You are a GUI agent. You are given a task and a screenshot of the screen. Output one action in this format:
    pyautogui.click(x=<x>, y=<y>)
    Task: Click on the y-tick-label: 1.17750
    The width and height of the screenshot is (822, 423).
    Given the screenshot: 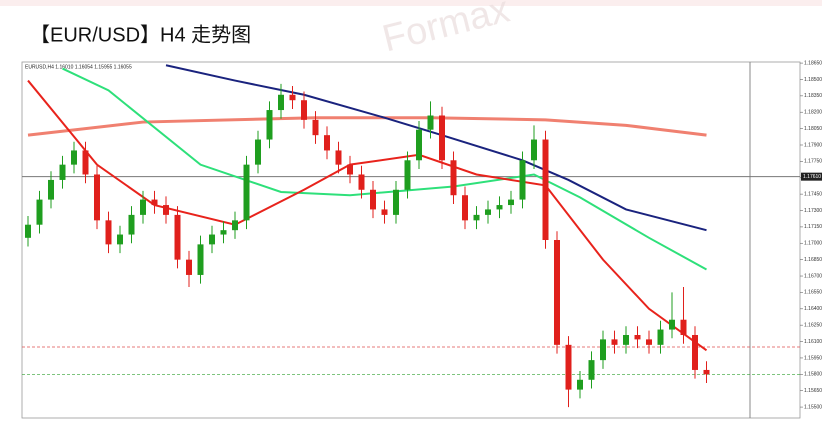 What is the action you would take?
    pyautogui.click(x=813, y=162)
    